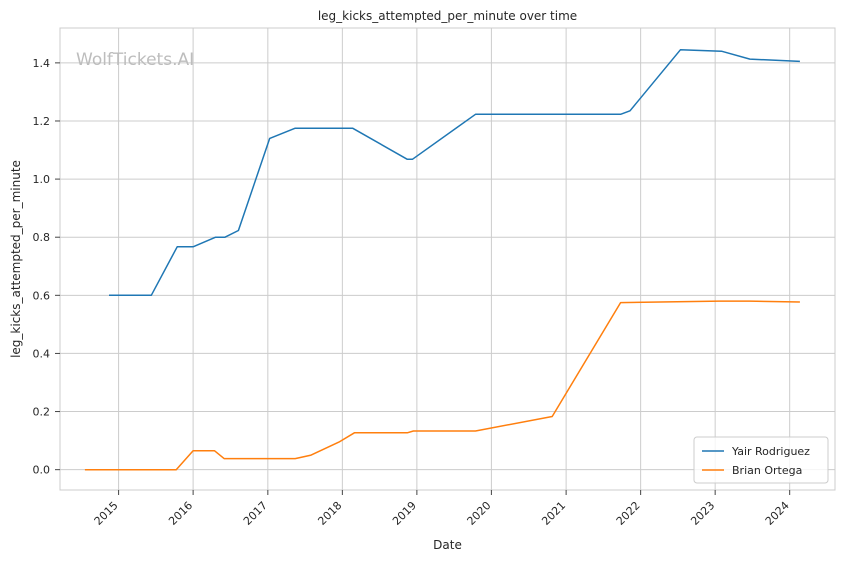 This screenshot has width=844, height=561. What do you see at coordinates (42, 470) in the screenshot?
I see `y-tick-label: 0.0` at bounding box center [42, 470].